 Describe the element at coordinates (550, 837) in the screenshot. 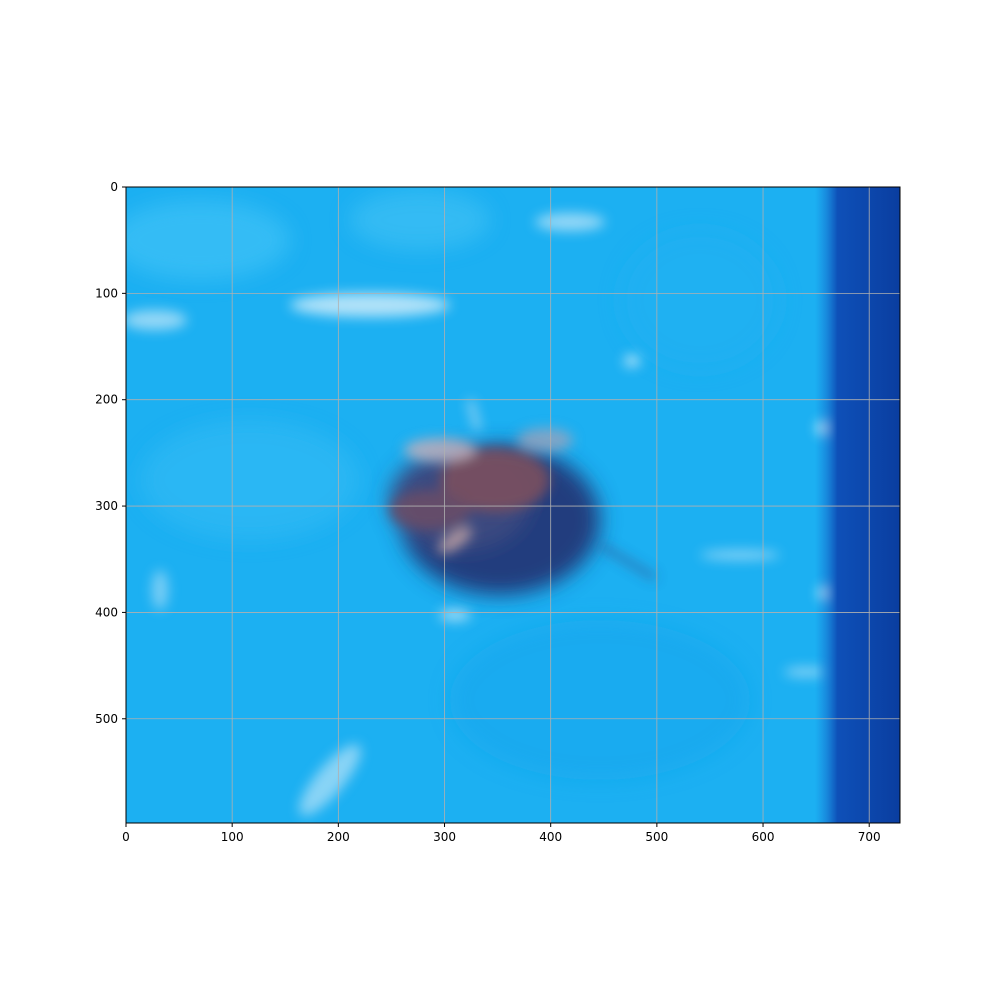

I see `x-tick-label: 400` at that location.